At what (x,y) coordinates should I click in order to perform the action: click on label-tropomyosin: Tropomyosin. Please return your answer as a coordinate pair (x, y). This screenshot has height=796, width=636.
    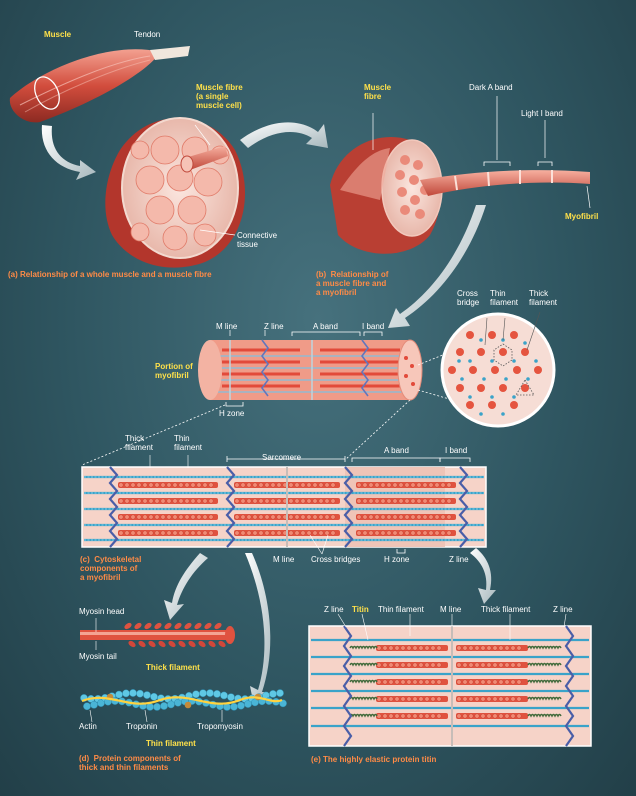
    Looking at the image, I should click on (220, 726).